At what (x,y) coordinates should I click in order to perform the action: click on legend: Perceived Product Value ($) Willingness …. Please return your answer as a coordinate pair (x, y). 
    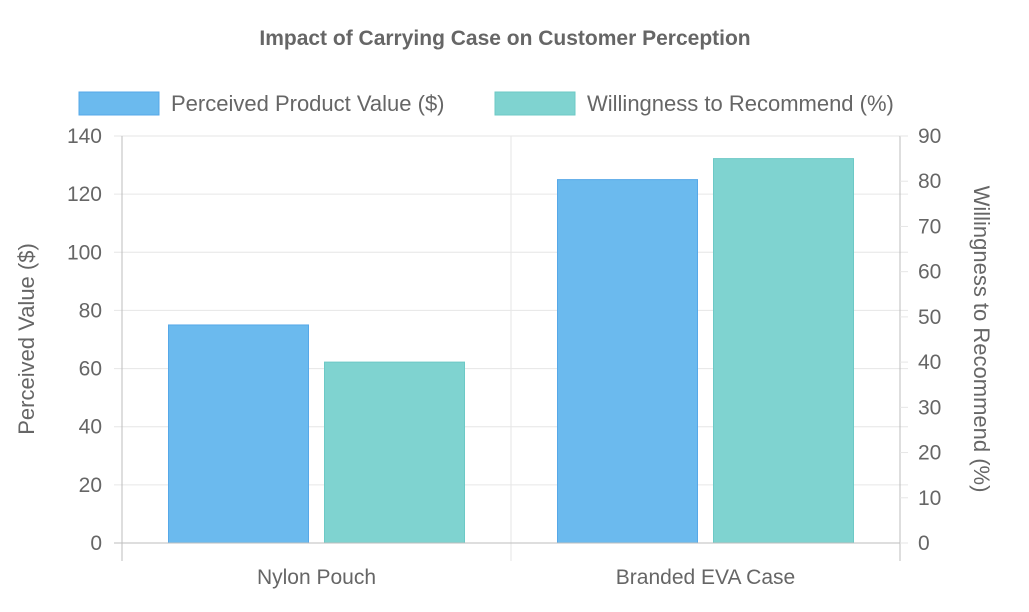
    Looking at the image, I should click on (486, 103).